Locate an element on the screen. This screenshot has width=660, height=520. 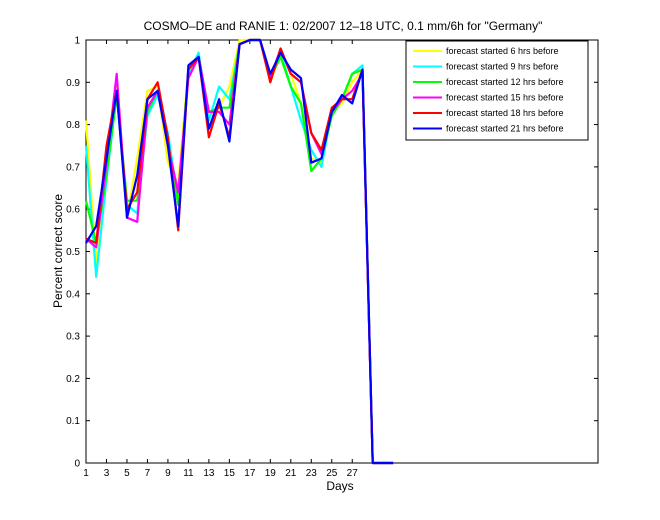
y-tick-label: 0.2 is located at coordinates (73, 379).